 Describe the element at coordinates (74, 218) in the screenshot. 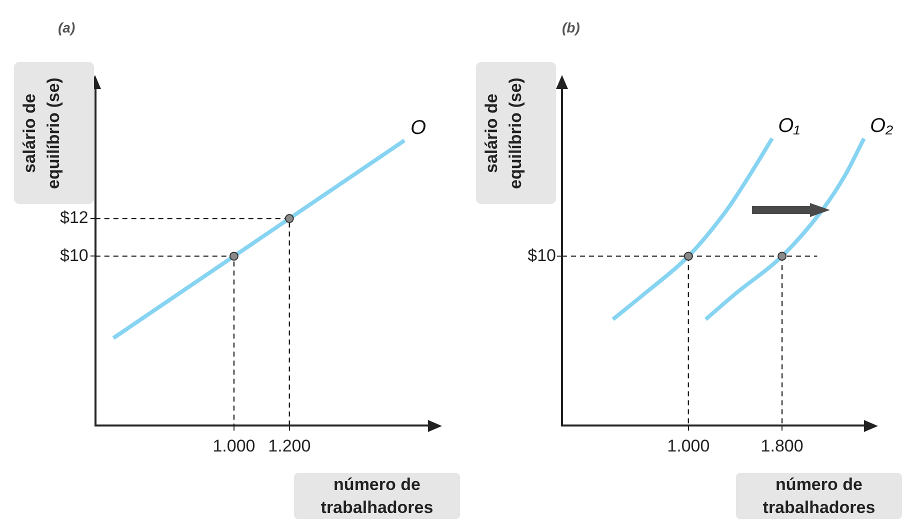

I see `y-tick-label: $12` at that location.